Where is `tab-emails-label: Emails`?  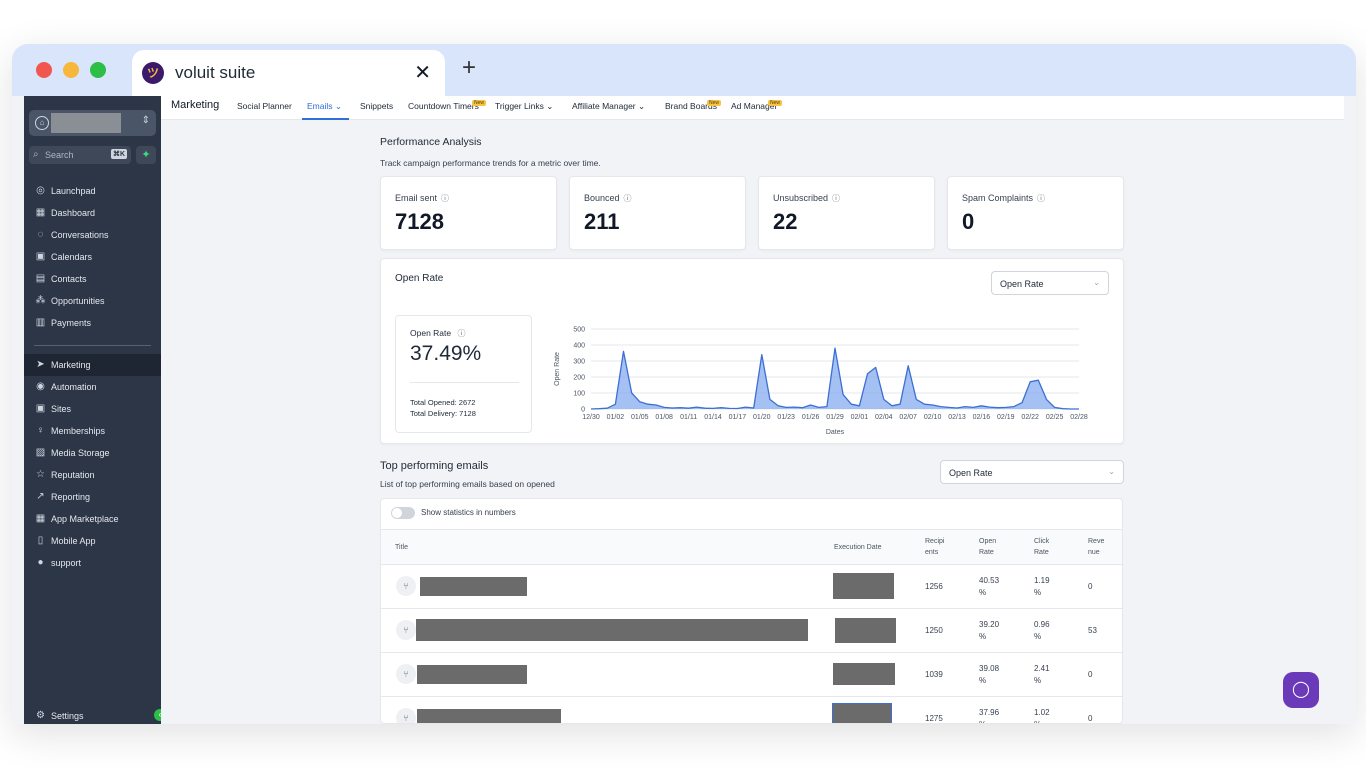 tab-emails-label: Emails is located at coordinates (320, 106).